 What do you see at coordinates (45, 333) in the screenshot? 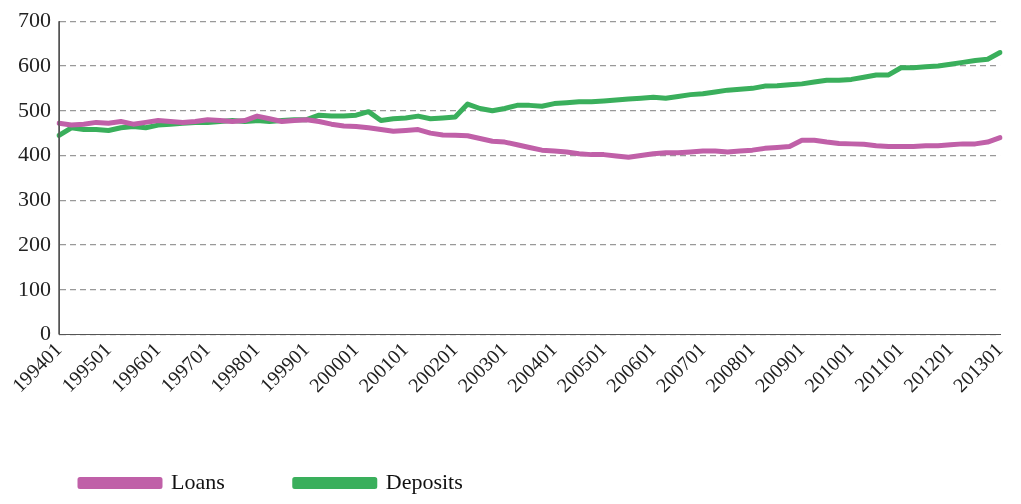
I see `y-tick-label: 0` at bounding box center [45, 333].